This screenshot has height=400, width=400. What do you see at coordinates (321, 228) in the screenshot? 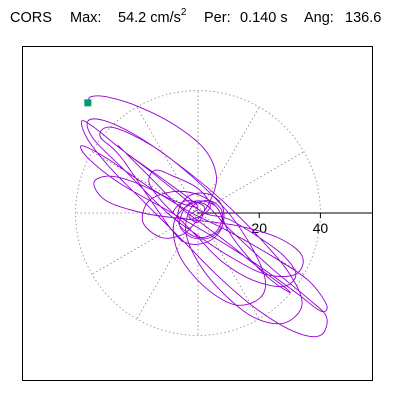
I see `radial-tick-label: 40` at bounding box center [321, 228].